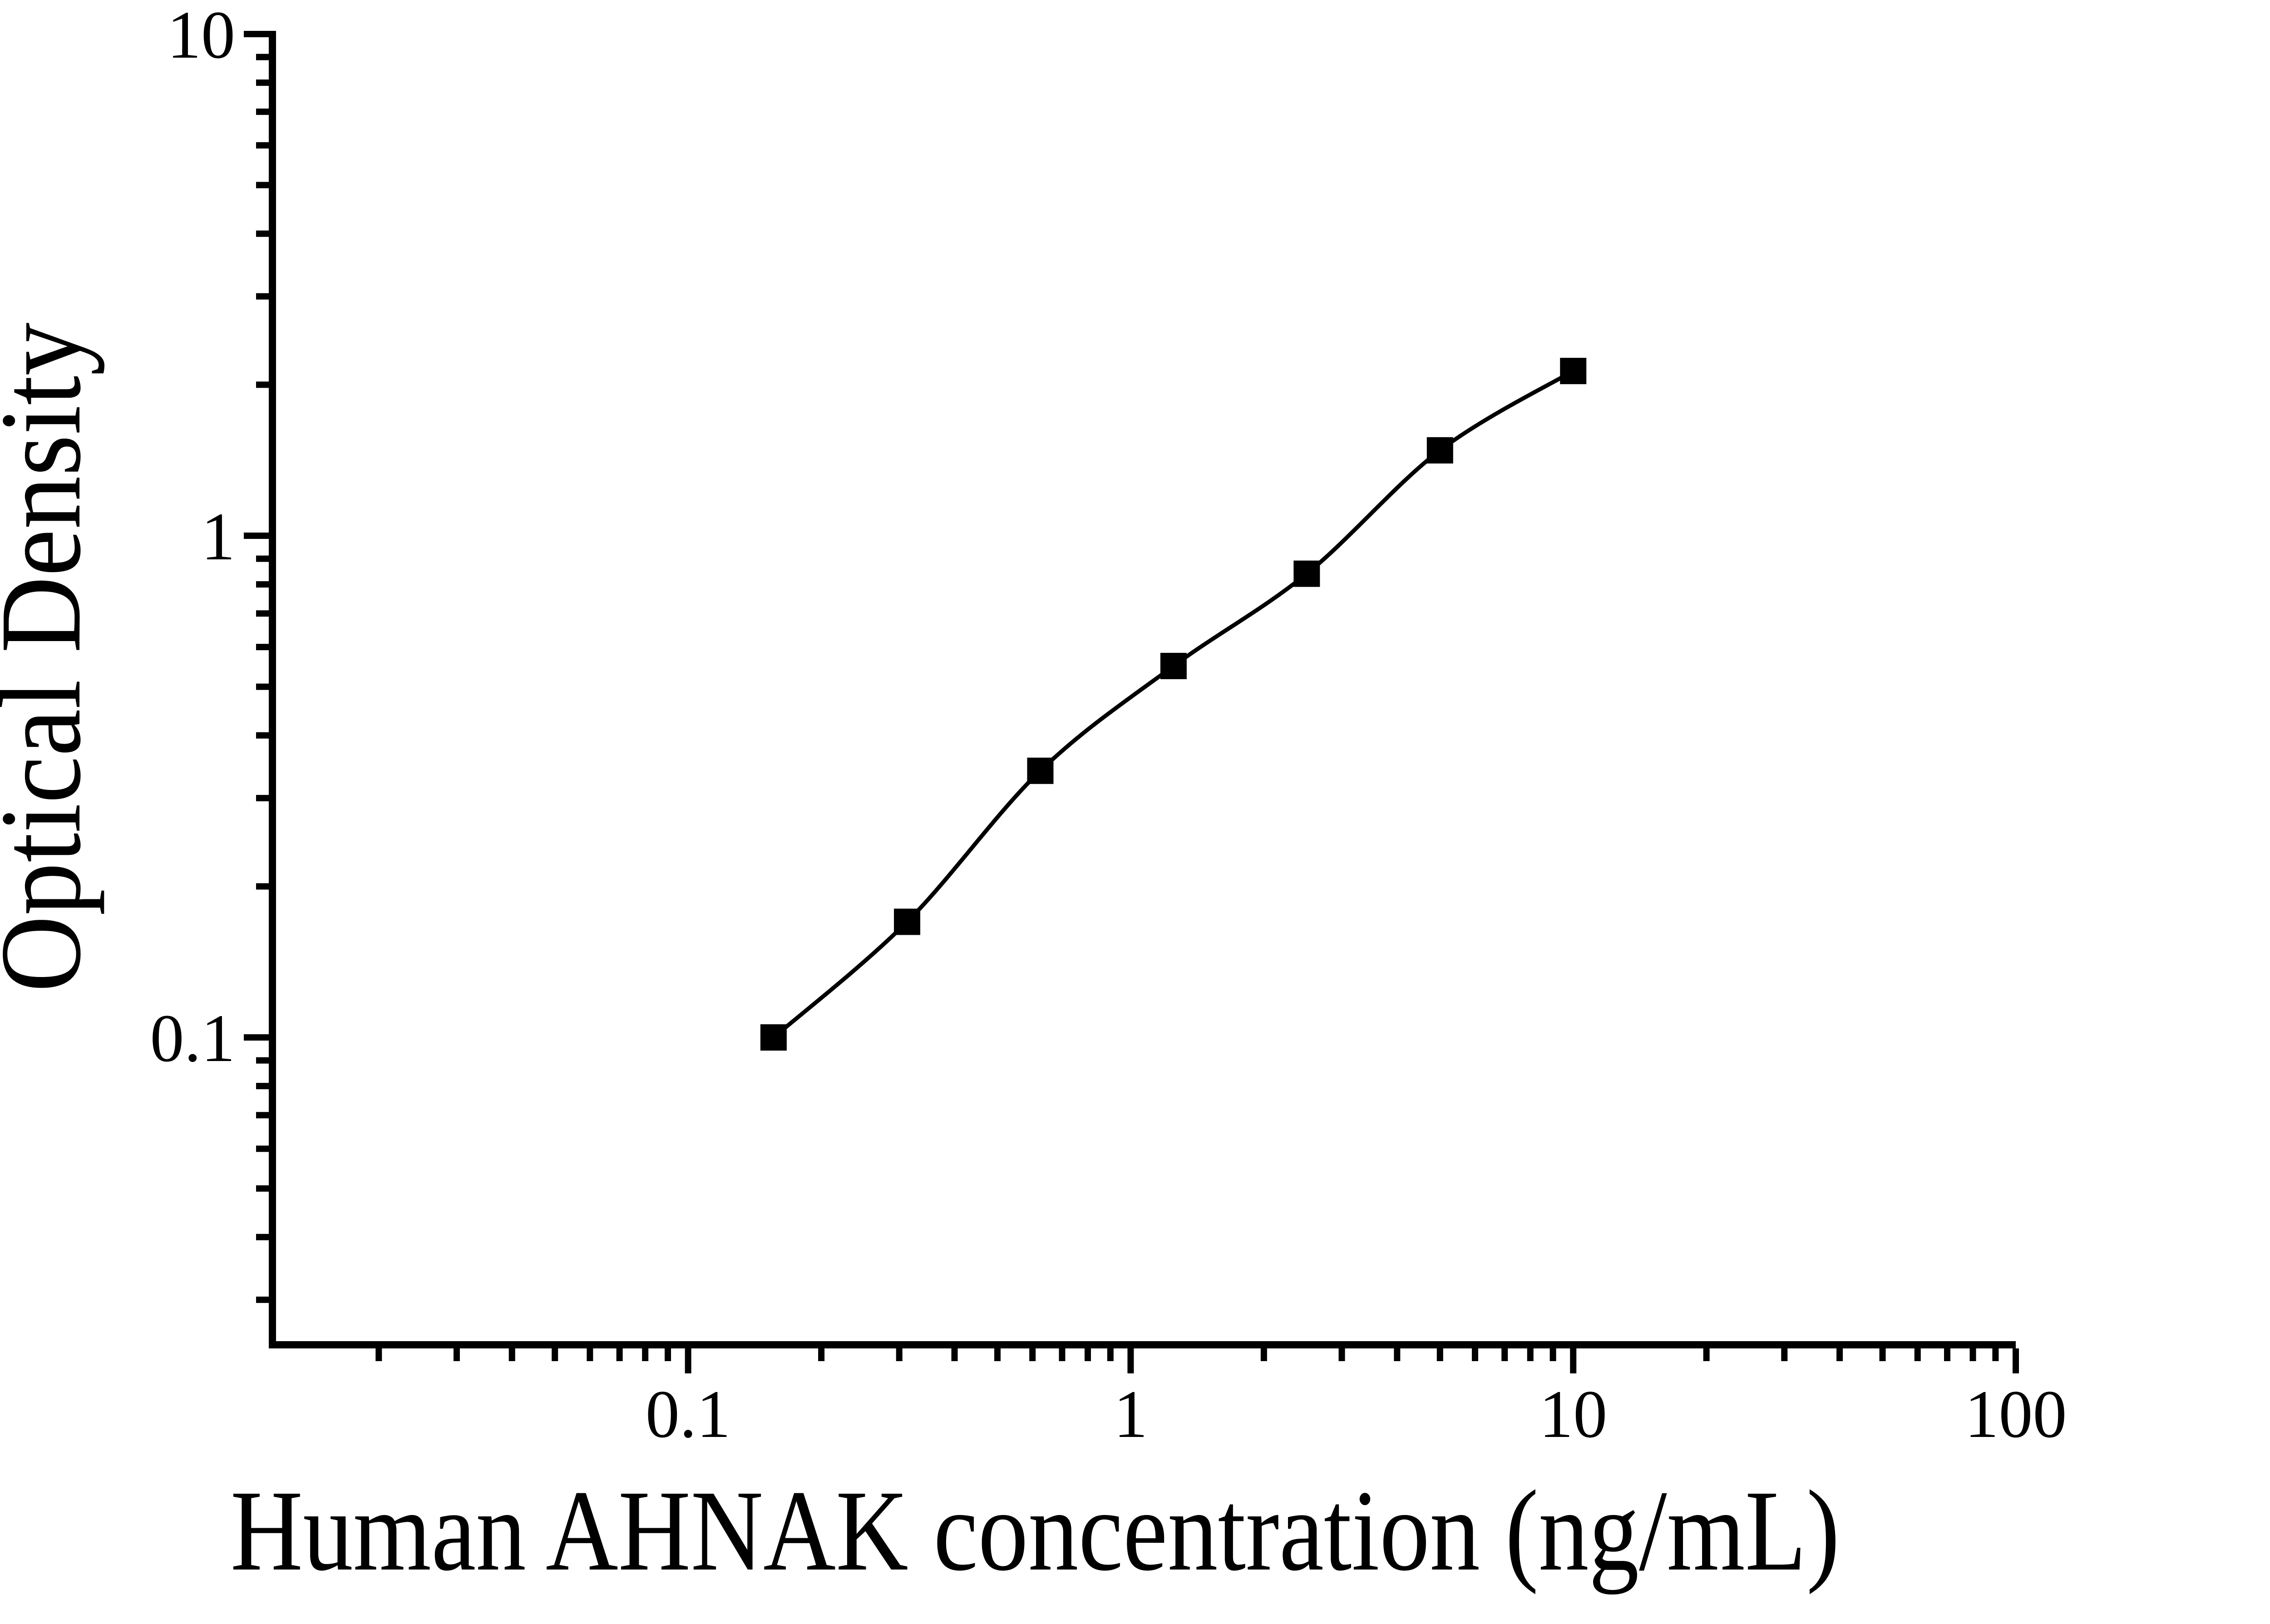 Image resolution: width=2270 pixels, height=1624 pixels. I want to click on x-tick-label: 10, so click(1573, 1414).